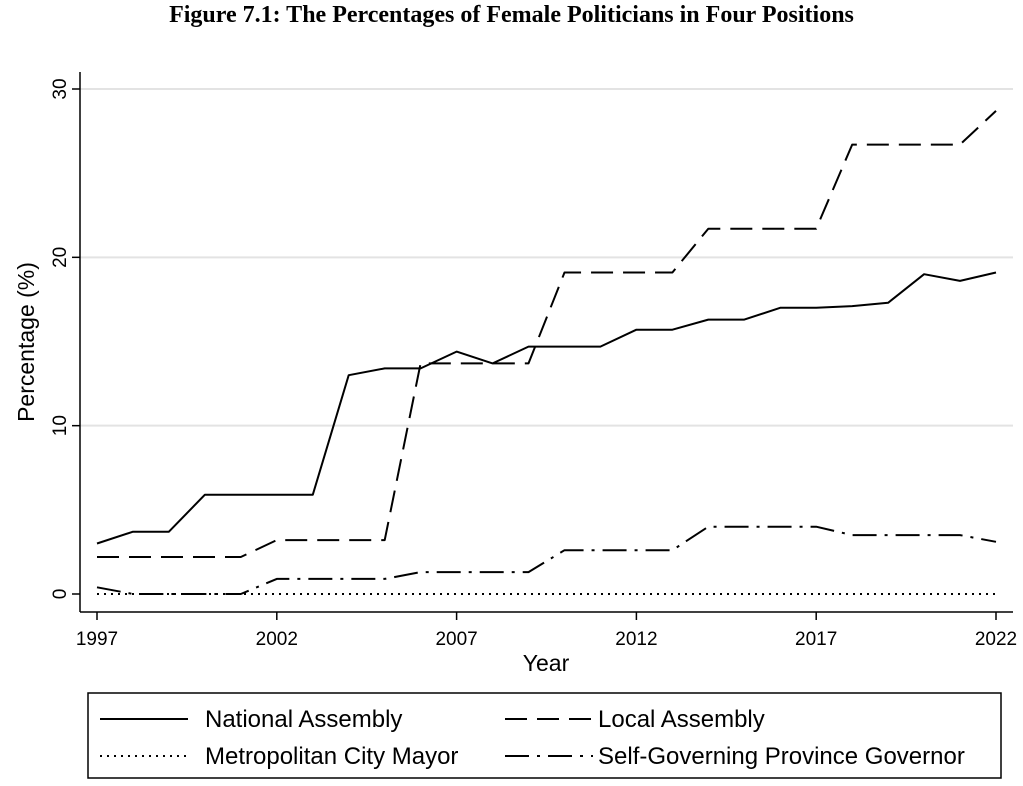  I want to click on legend-label: Local Assembly, so click(681, 719).